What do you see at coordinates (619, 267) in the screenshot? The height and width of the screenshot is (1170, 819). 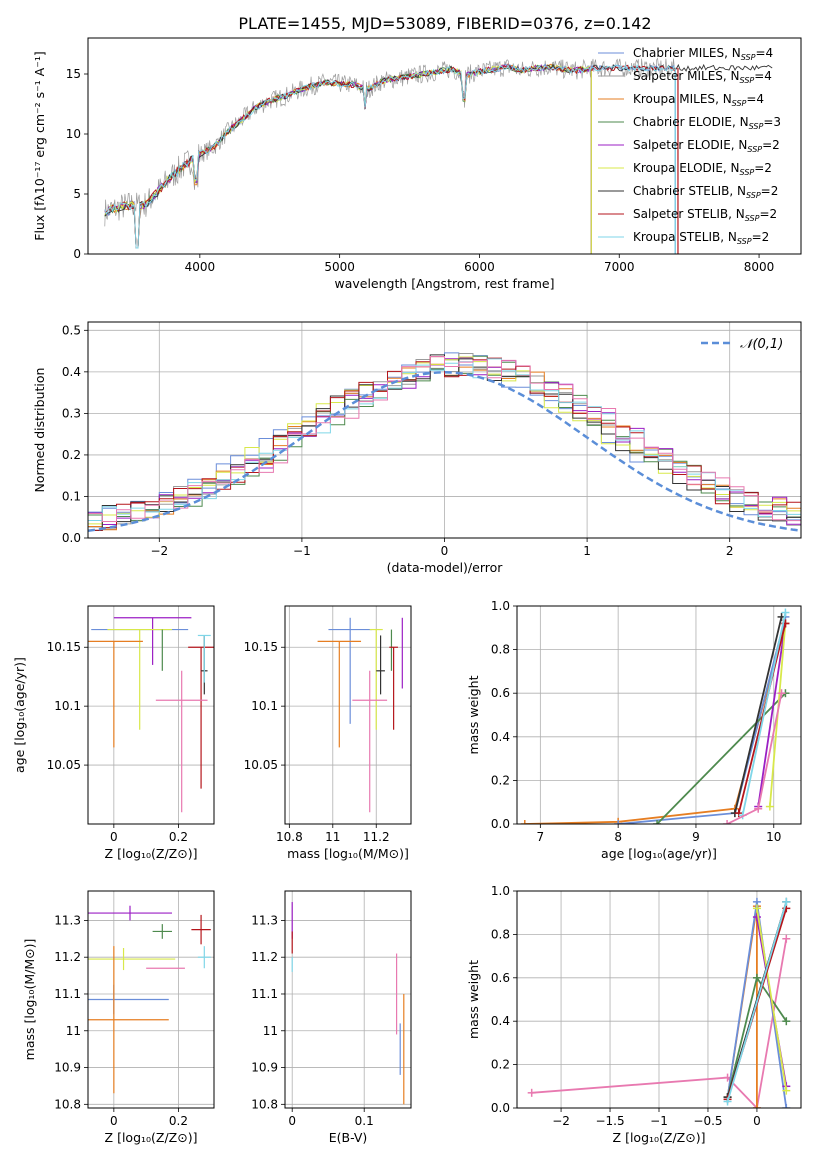 I see `x-tick-label: 7000` at bounding box center [619, 267].